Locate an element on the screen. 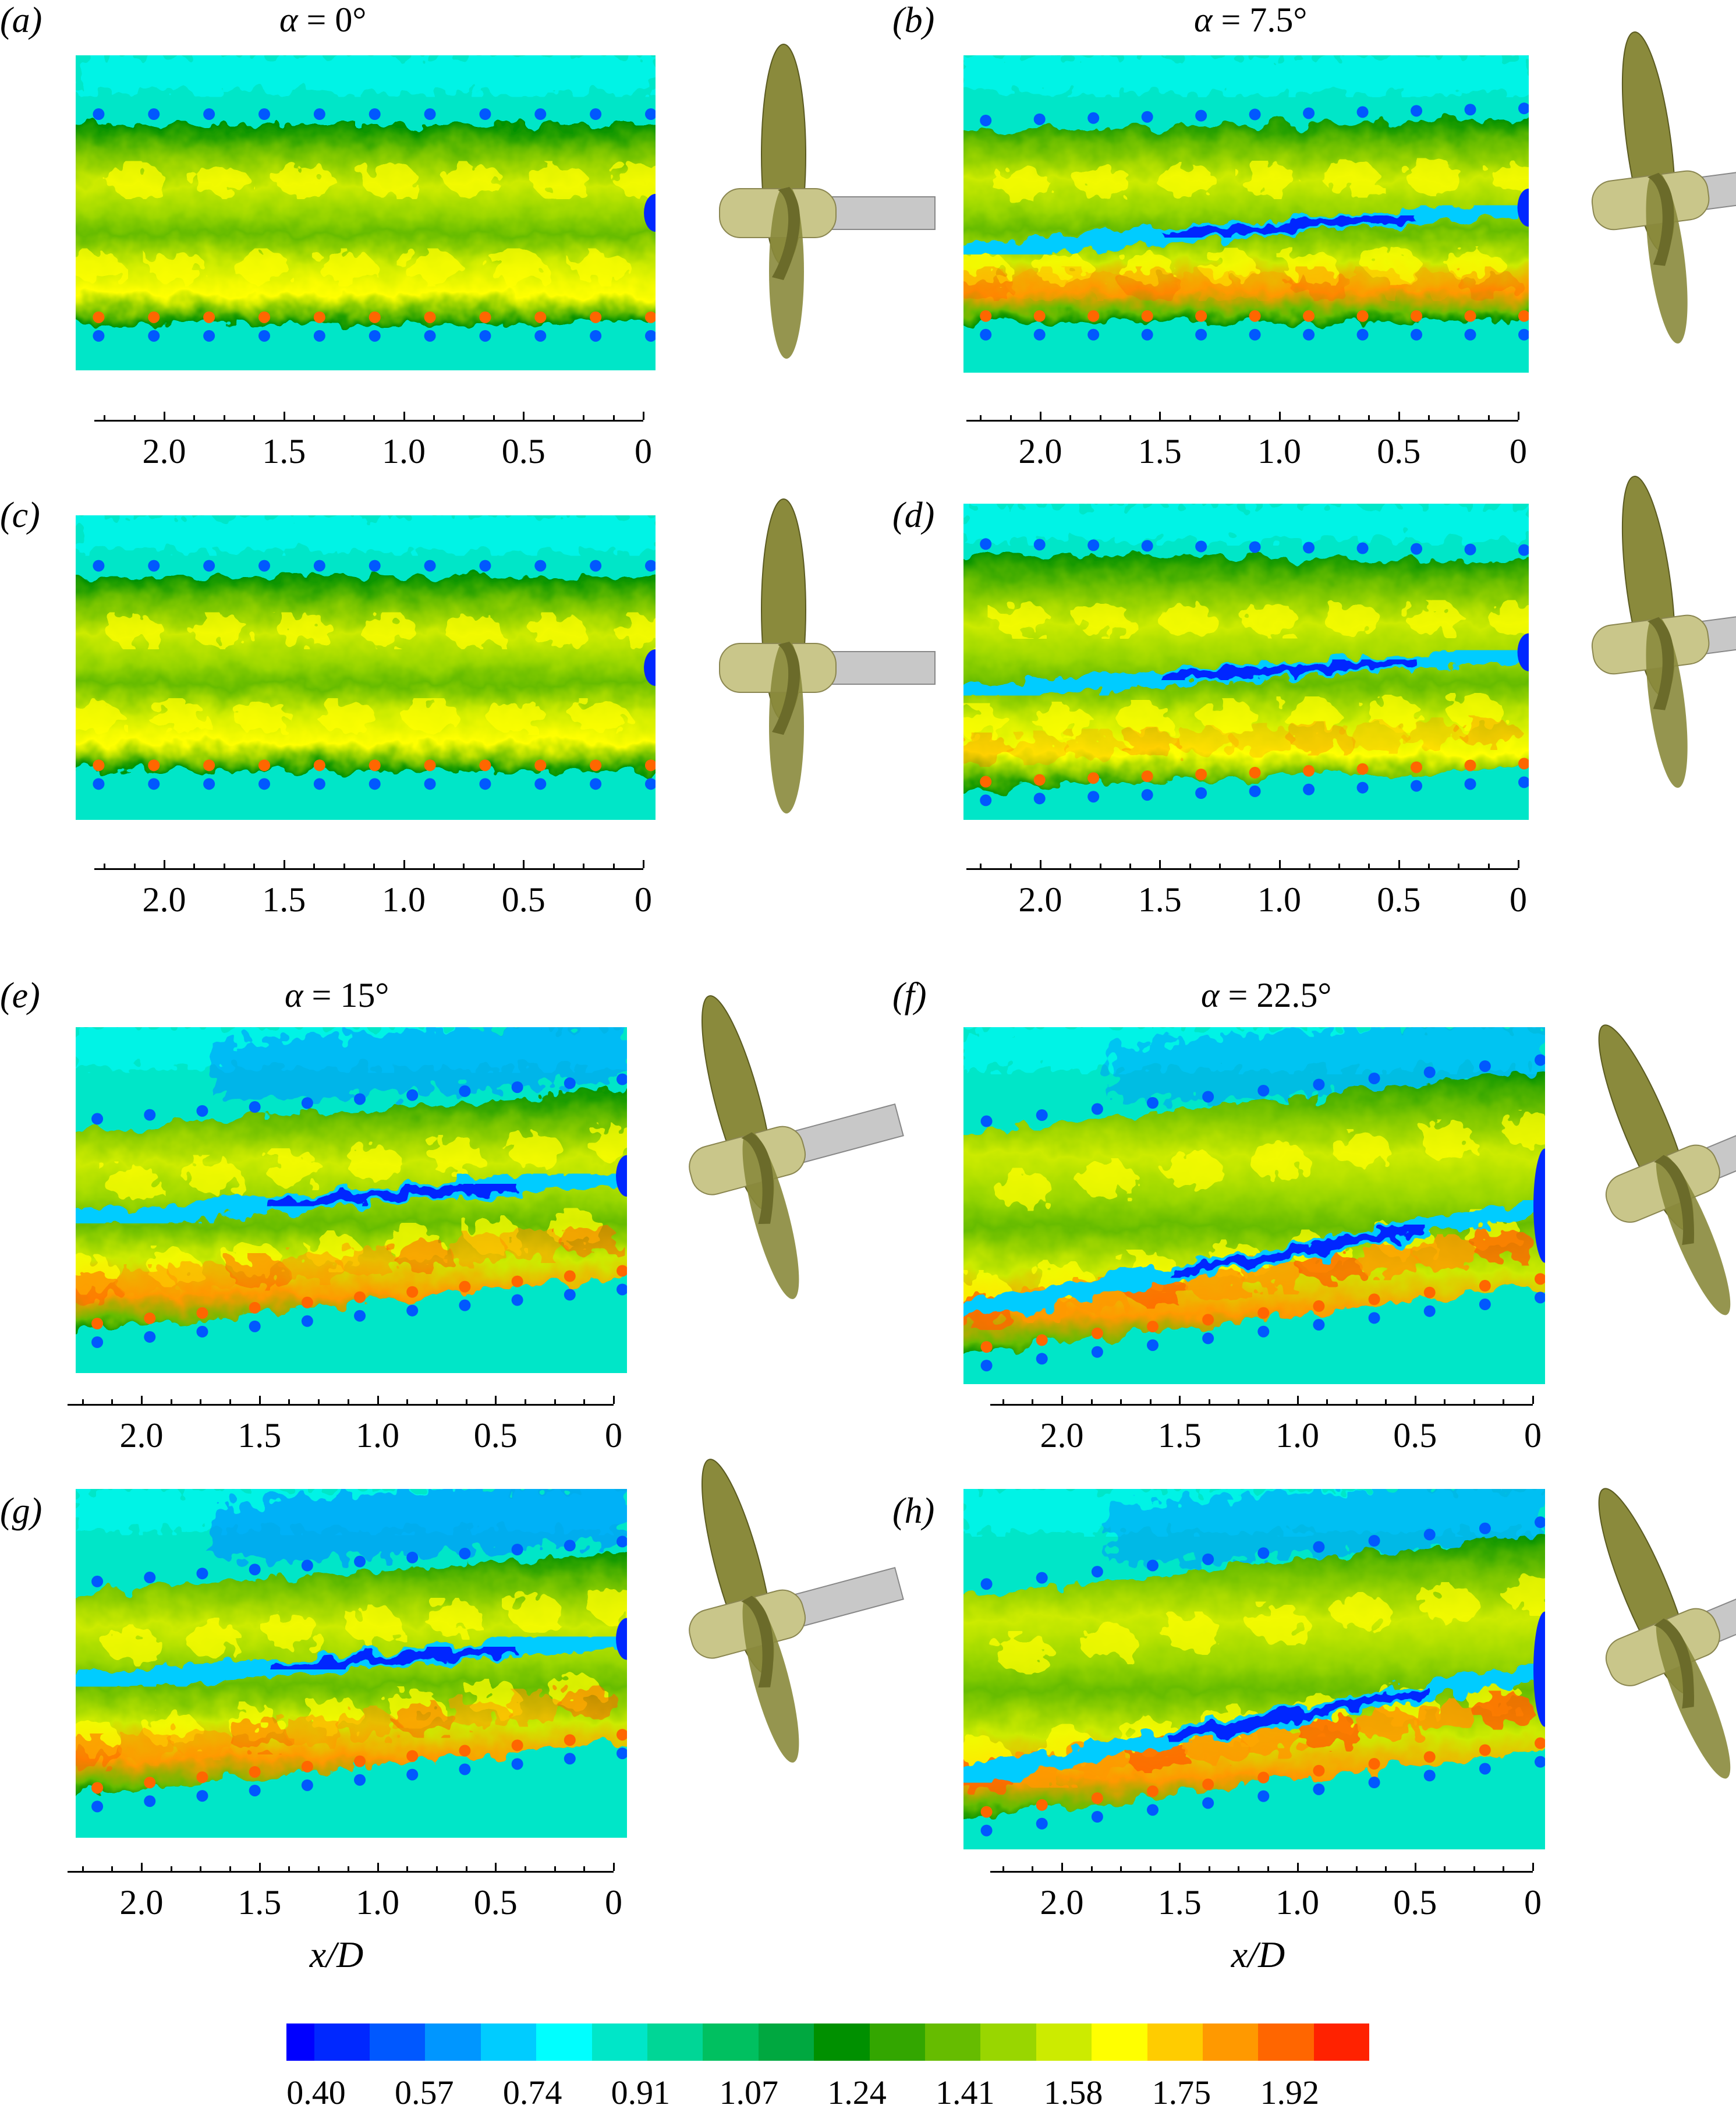 This screenshot has width=1736, height=2112. x-tick-label: 2.0 is located at coordinates (1040, 451).